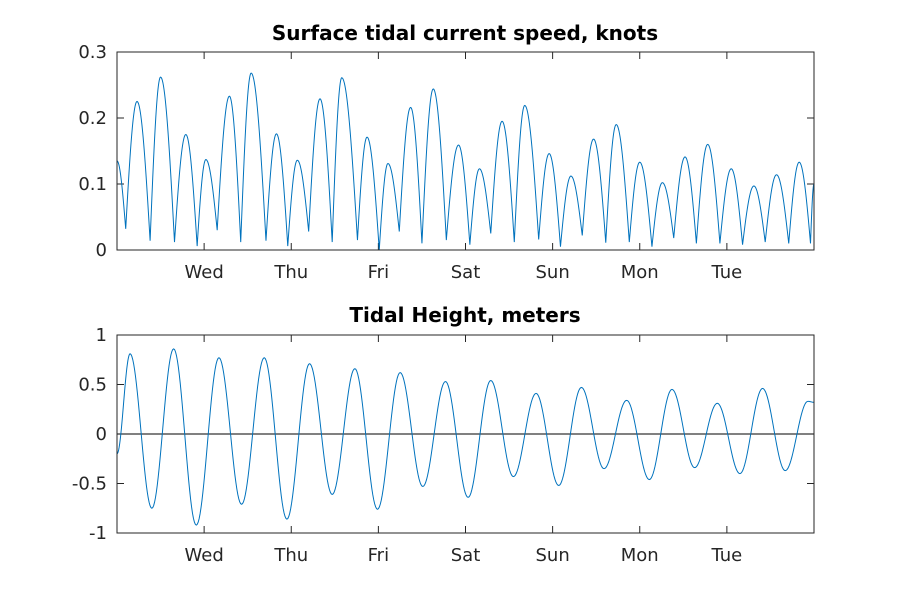 The image size is (900, 600). I want to click on chart-title: Tidal Height, meters, so click(464, 315).